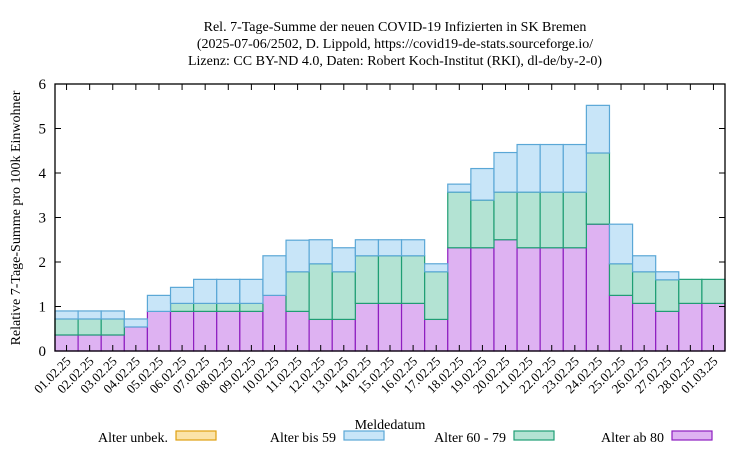 The height and width of the screenshot is (450, 750). I want to click on bar-alter-bis-59-07.02.25, so click(205, 291).